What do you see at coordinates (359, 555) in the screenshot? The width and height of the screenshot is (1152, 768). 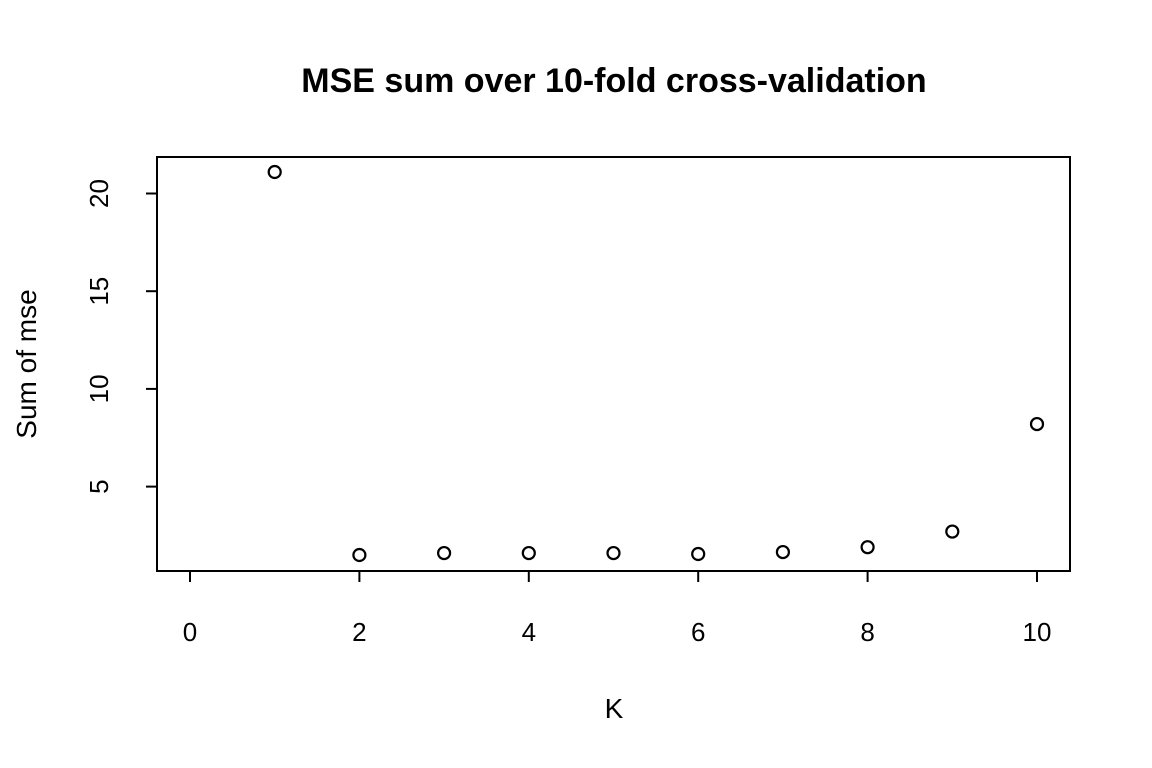 I see `data-point-k2` at bounding box center [359, 555].